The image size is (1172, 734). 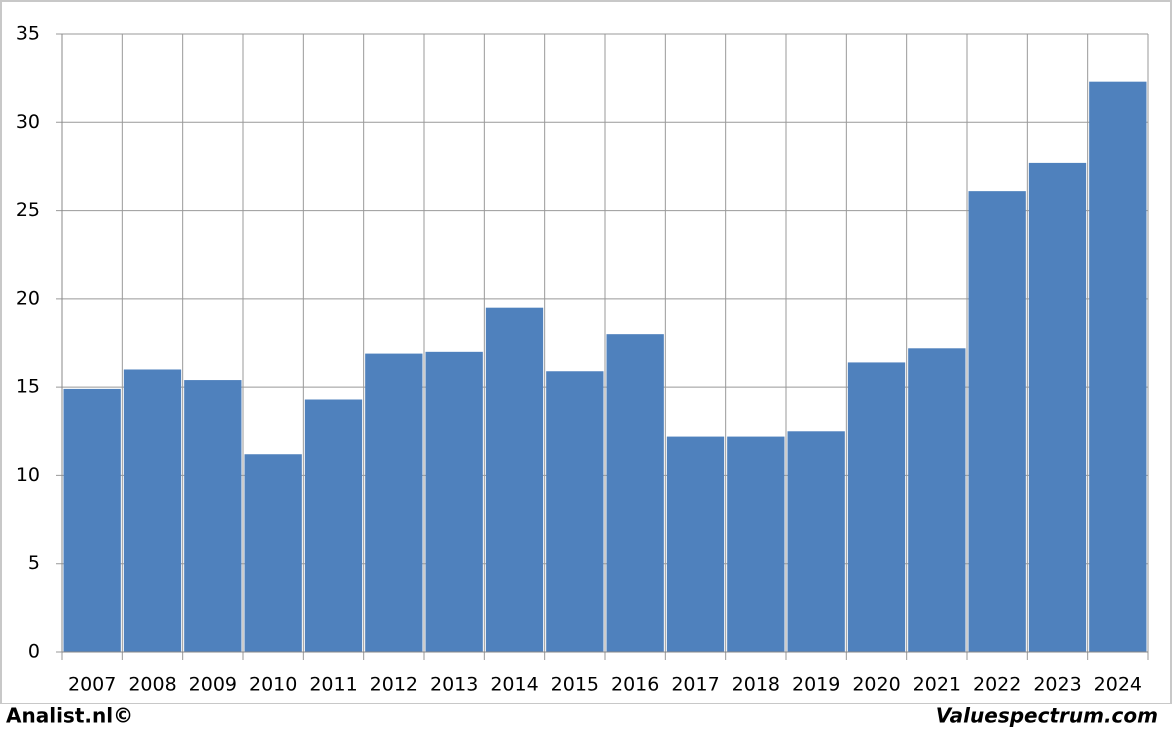 I want to click on x-tick-label: 2019, so click(x=816, y=685).